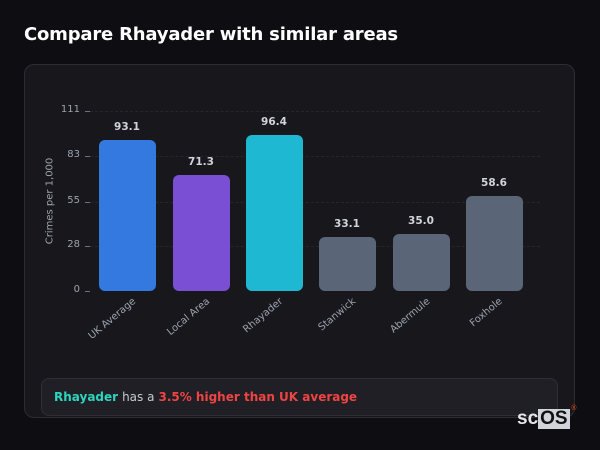 This screenshot has width=600, height=450. Describe the element at coordinates (554, 418) in the screenshot. I see `logo-text-os: OS` at that location.